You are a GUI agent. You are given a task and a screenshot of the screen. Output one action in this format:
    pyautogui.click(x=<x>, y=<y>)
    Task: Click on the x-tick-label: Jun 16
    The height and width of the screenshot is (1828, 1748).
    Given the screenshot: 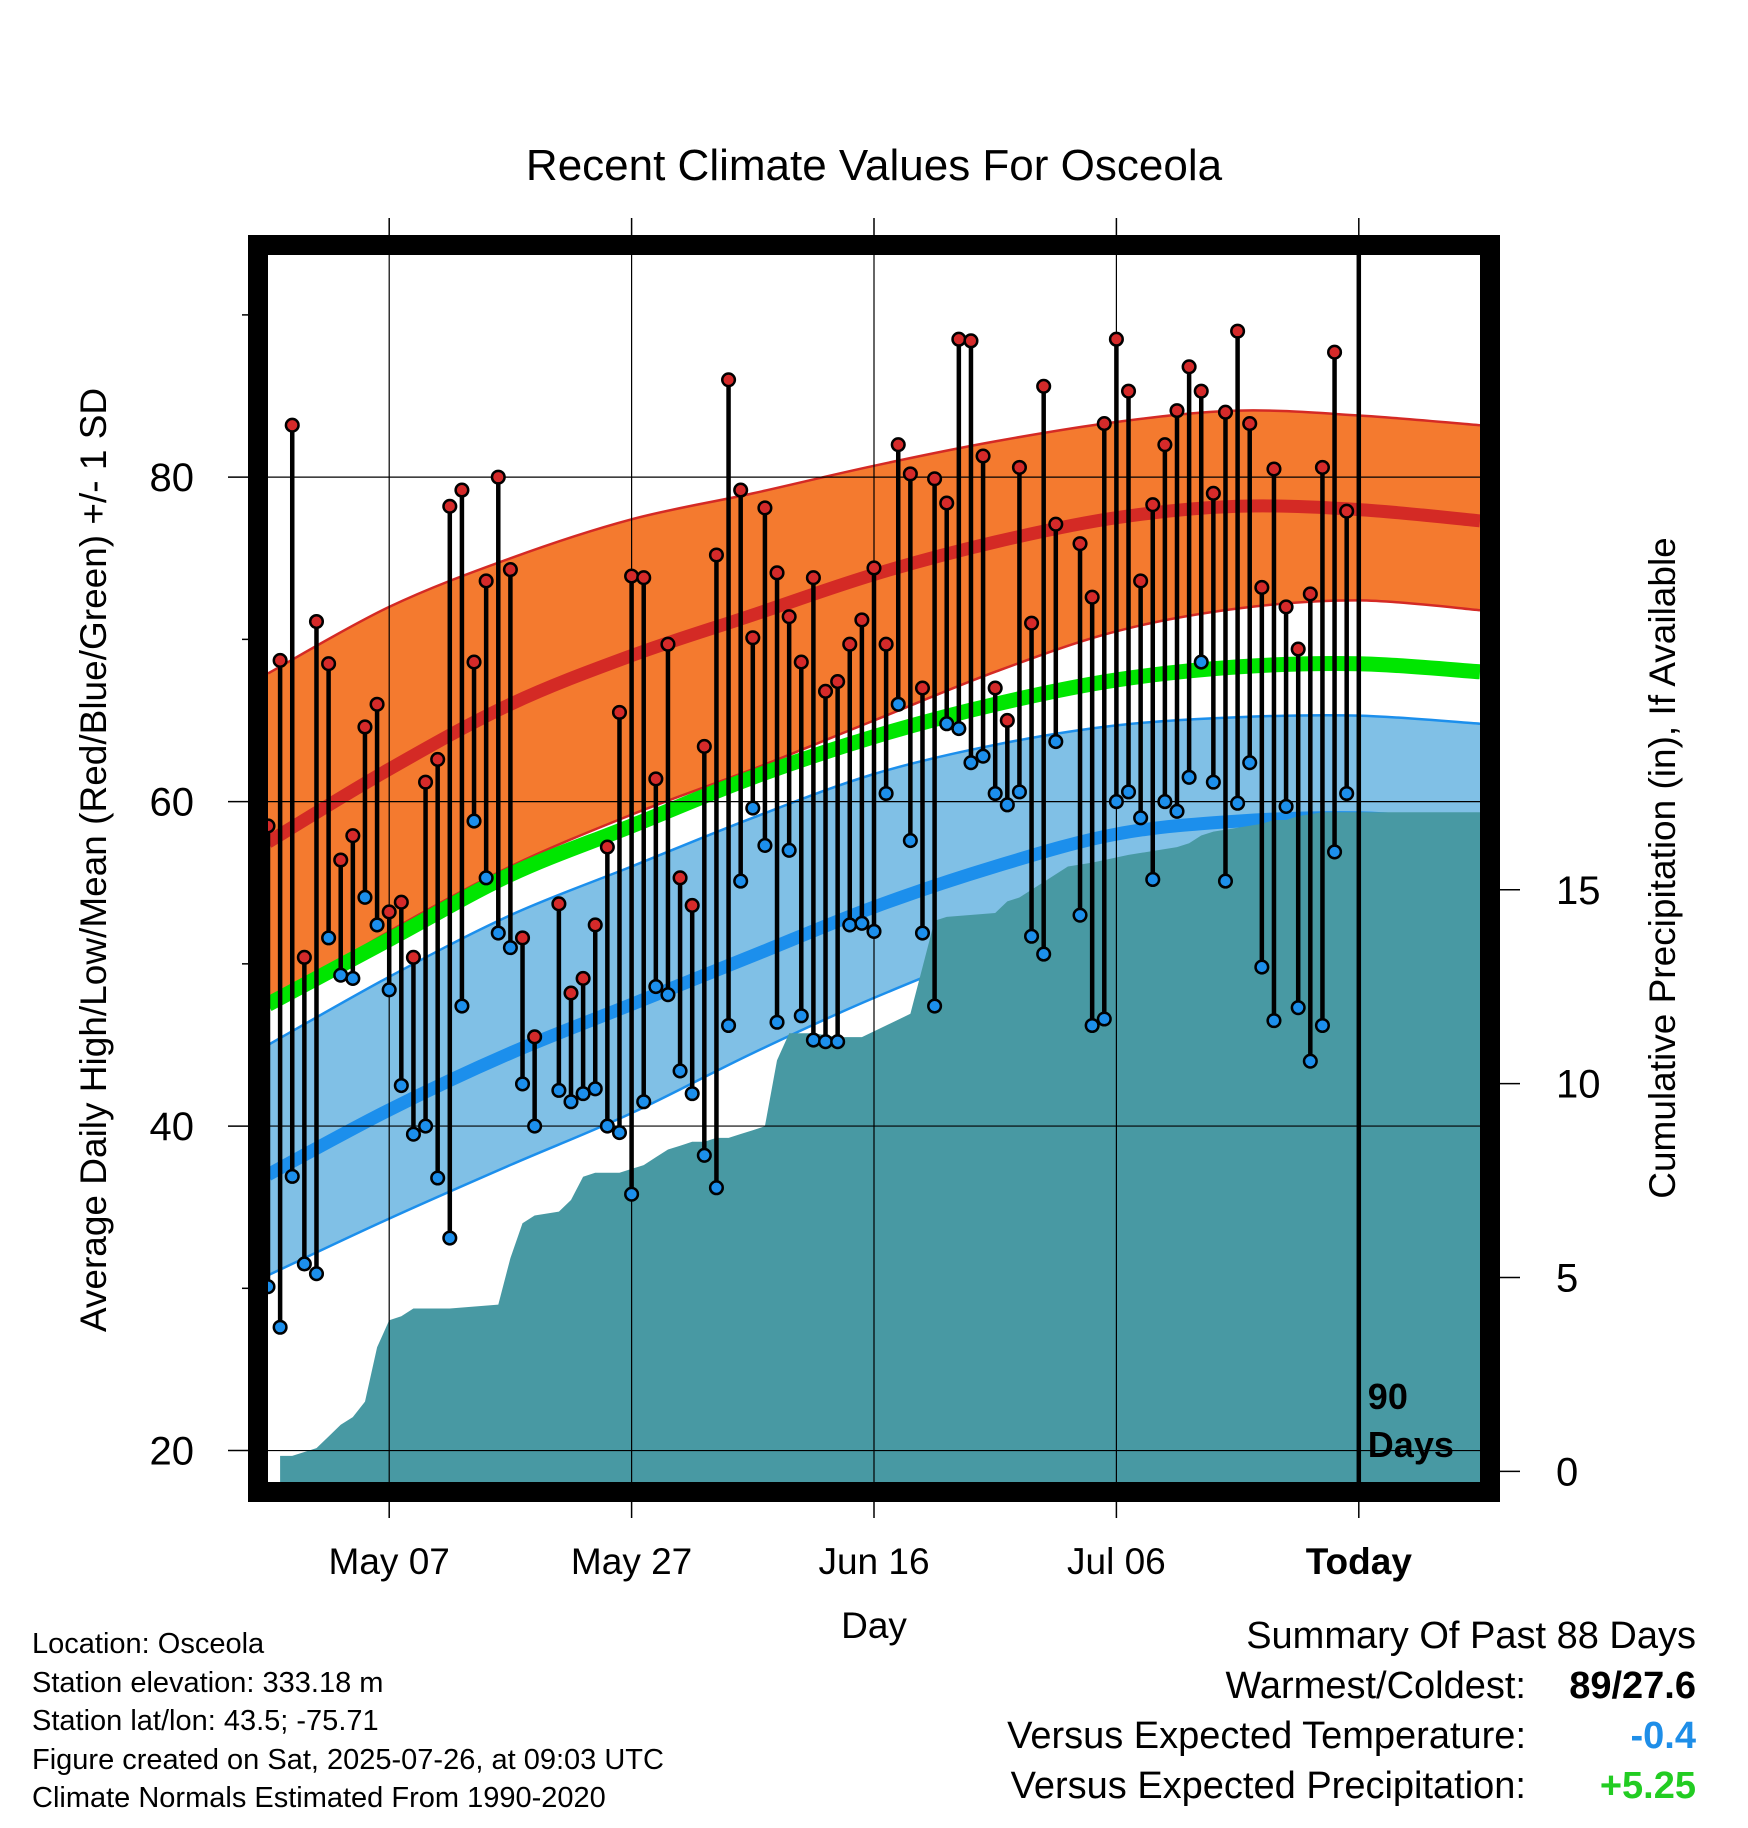 What is the action you would take?
    pyautogui.click(x=873, y=1561)
    